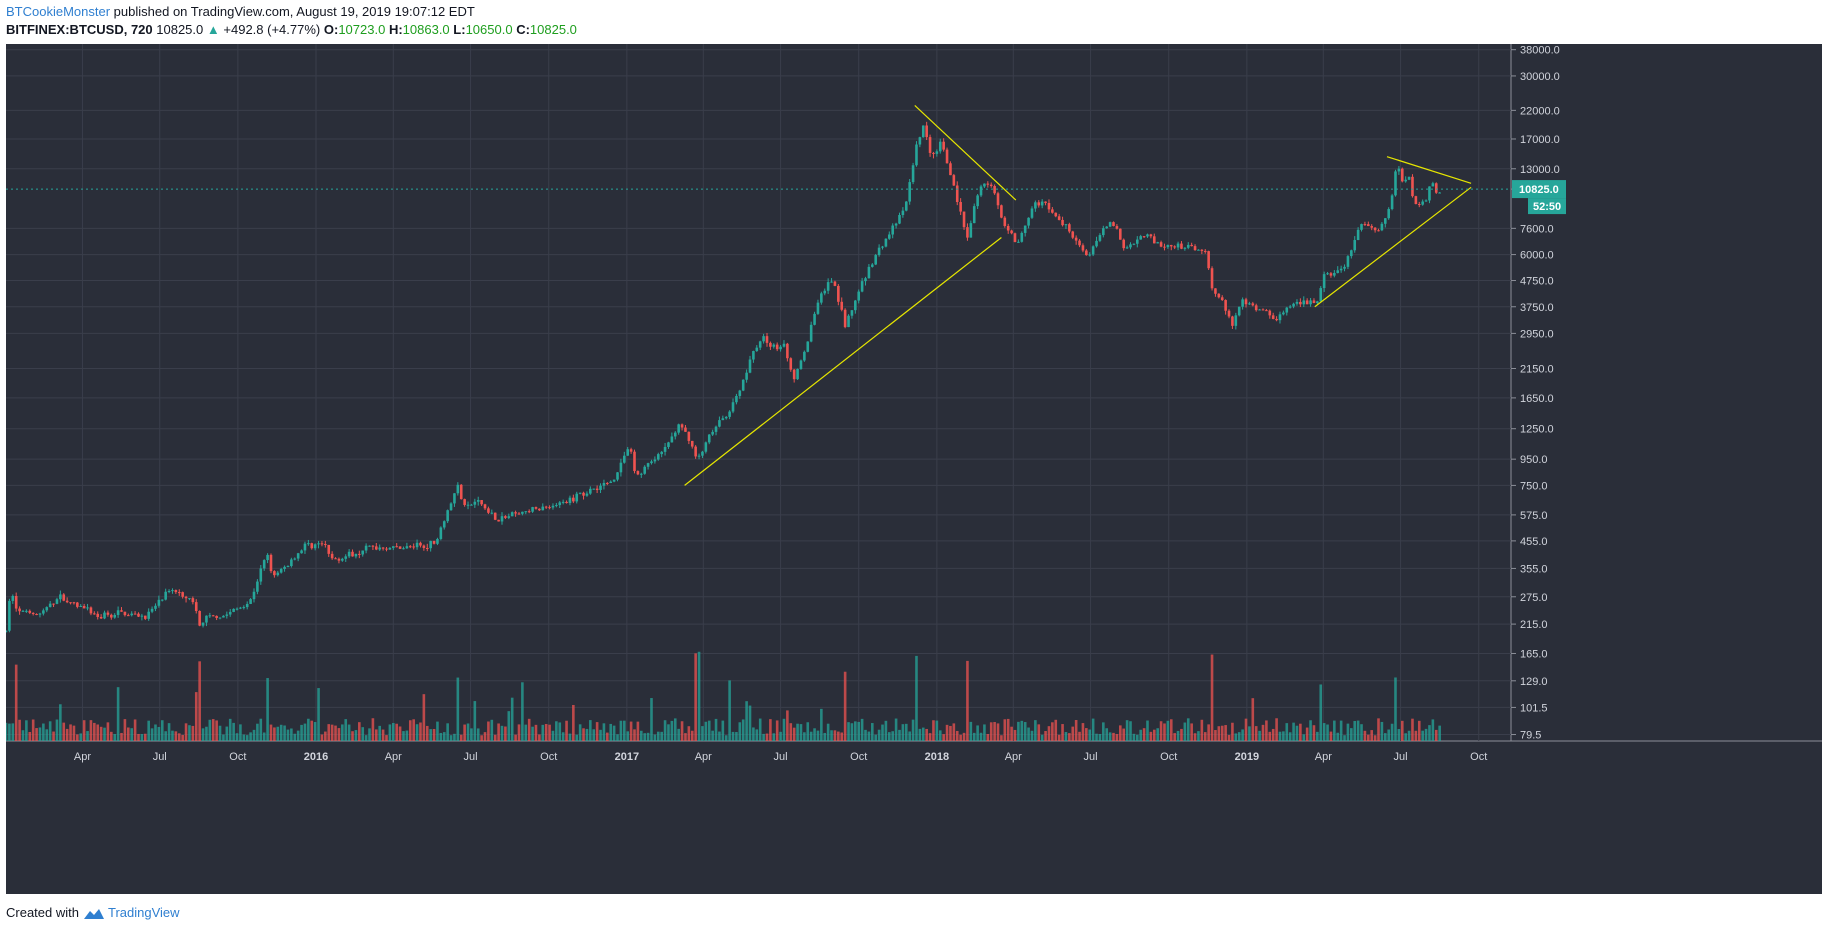 The width and height of the screenshot is (1828, 930). Describe the element at coordinates (1537, 256) in the screenshot. I see `y-tick-label: 6000.0` at that location.